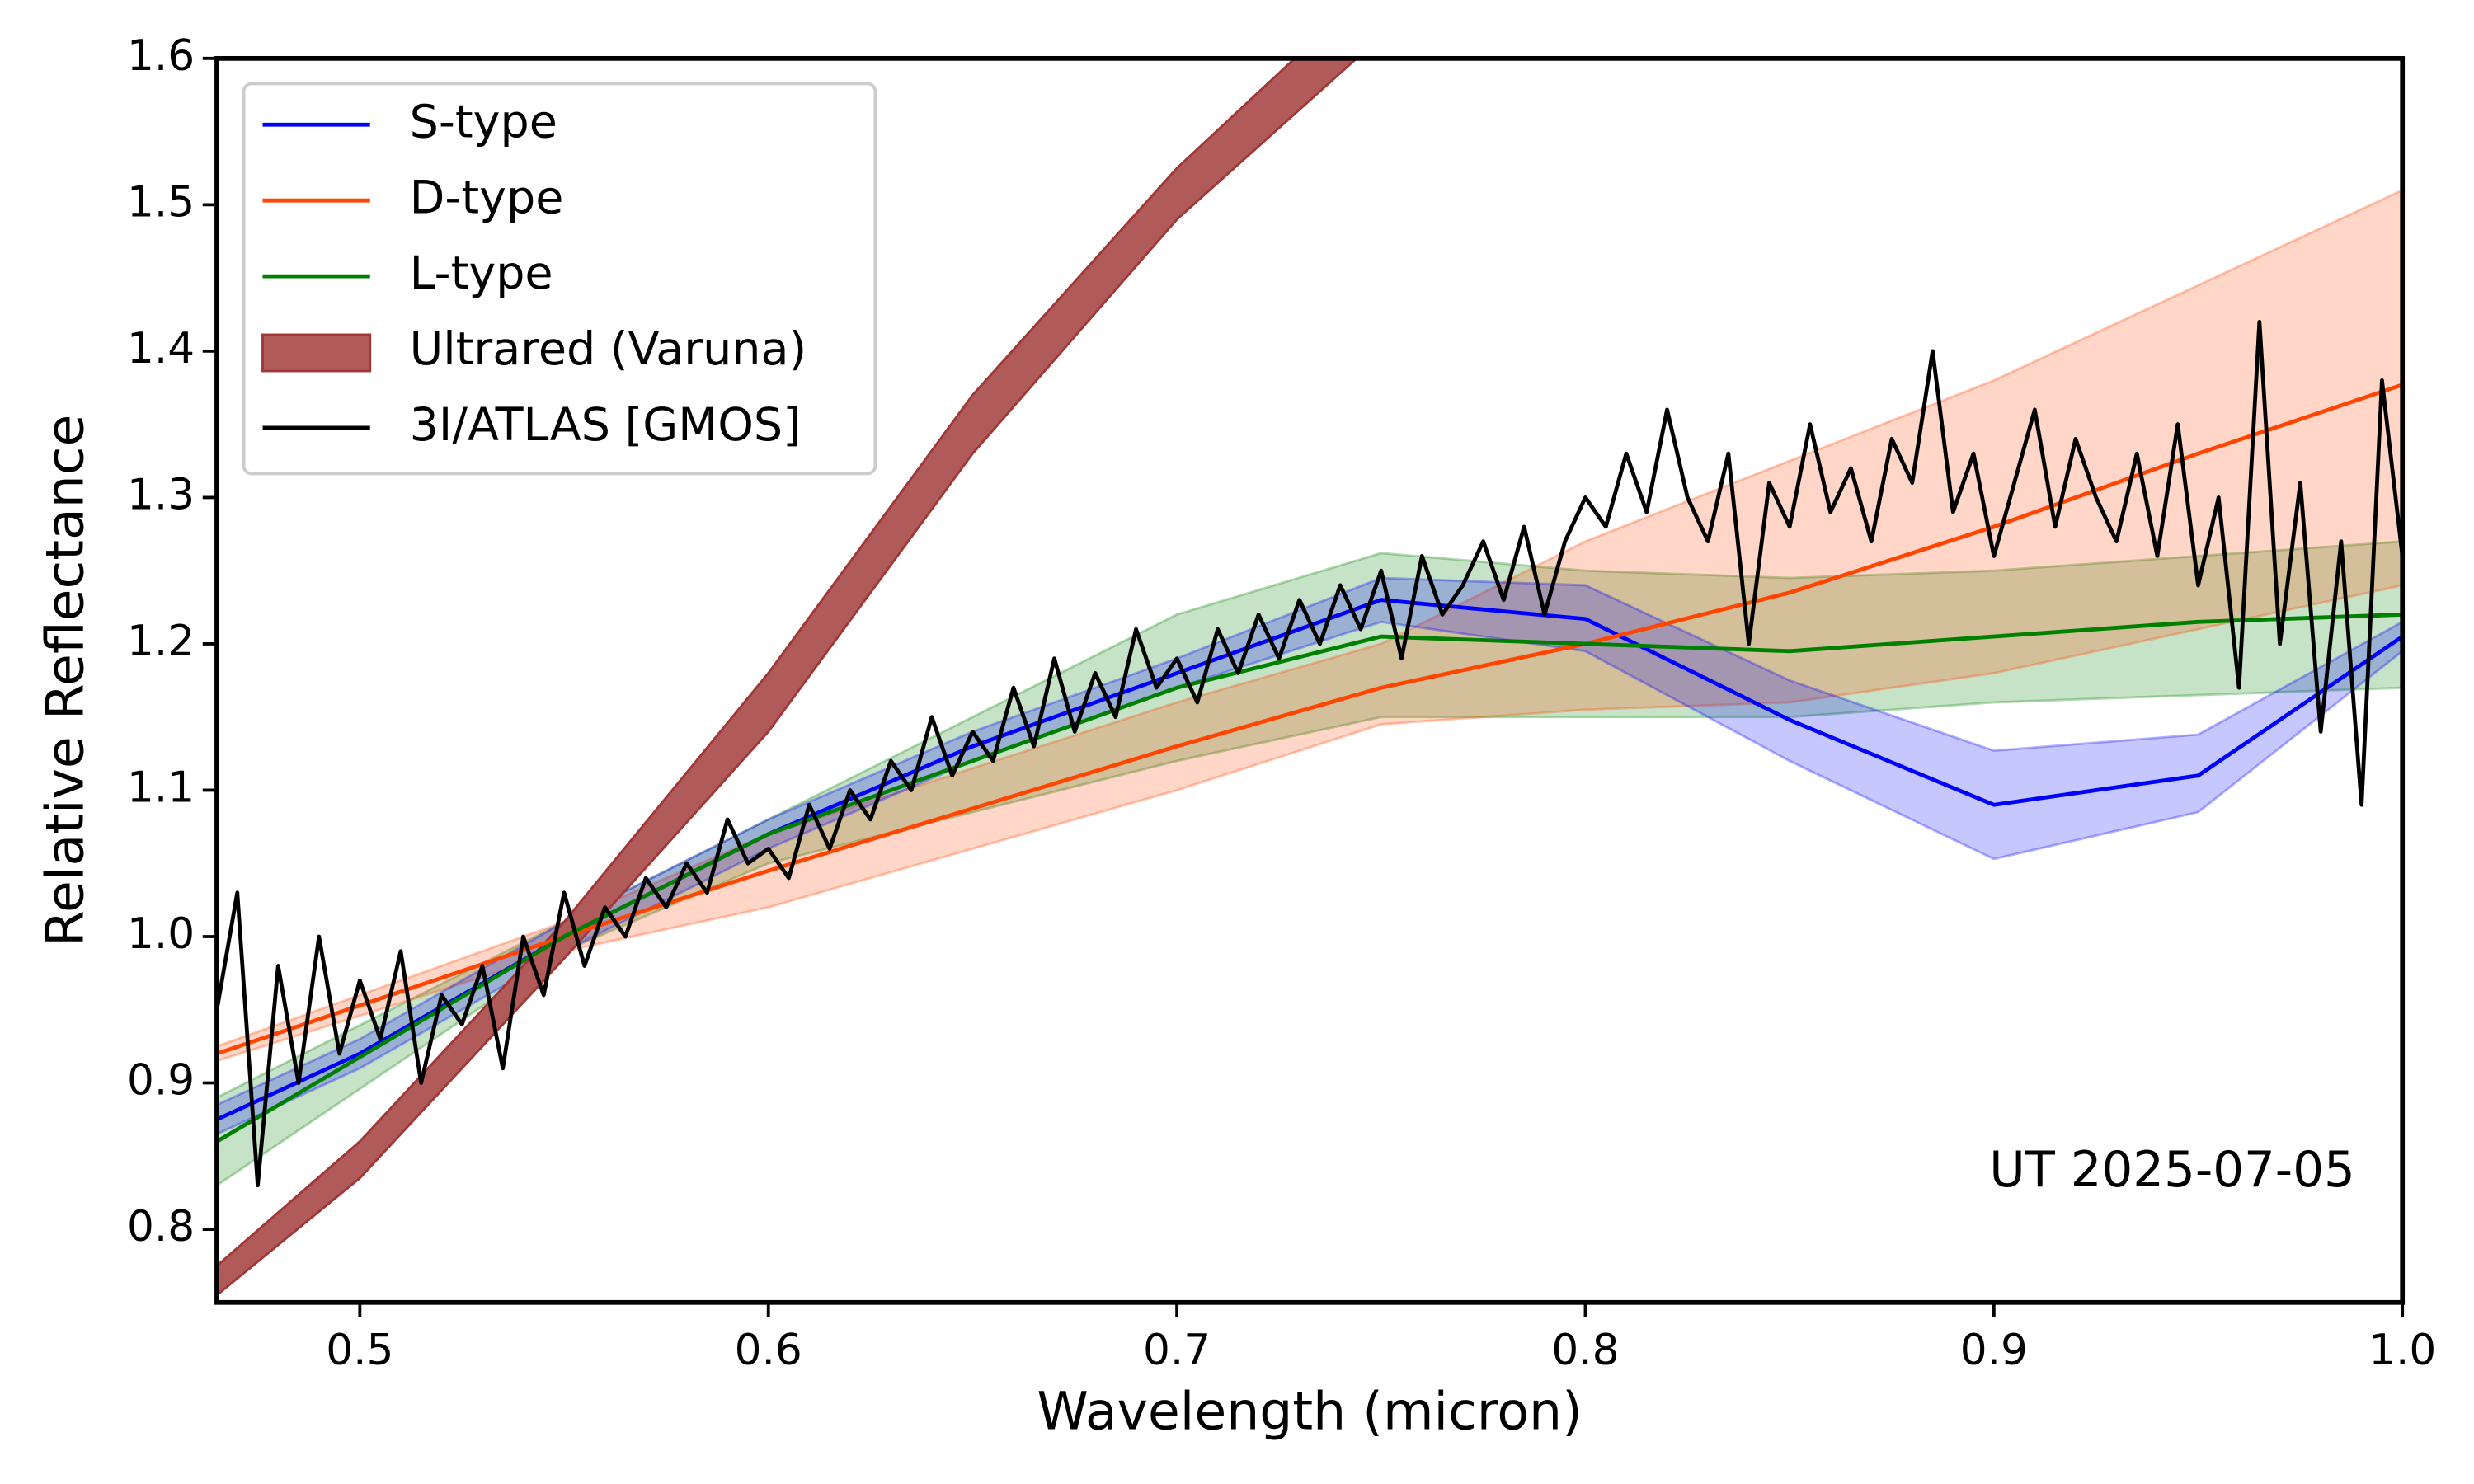  Describe the element at coordinates (161, 348) in the screenshot. I see `y-tick-label: 1.4` at that location.